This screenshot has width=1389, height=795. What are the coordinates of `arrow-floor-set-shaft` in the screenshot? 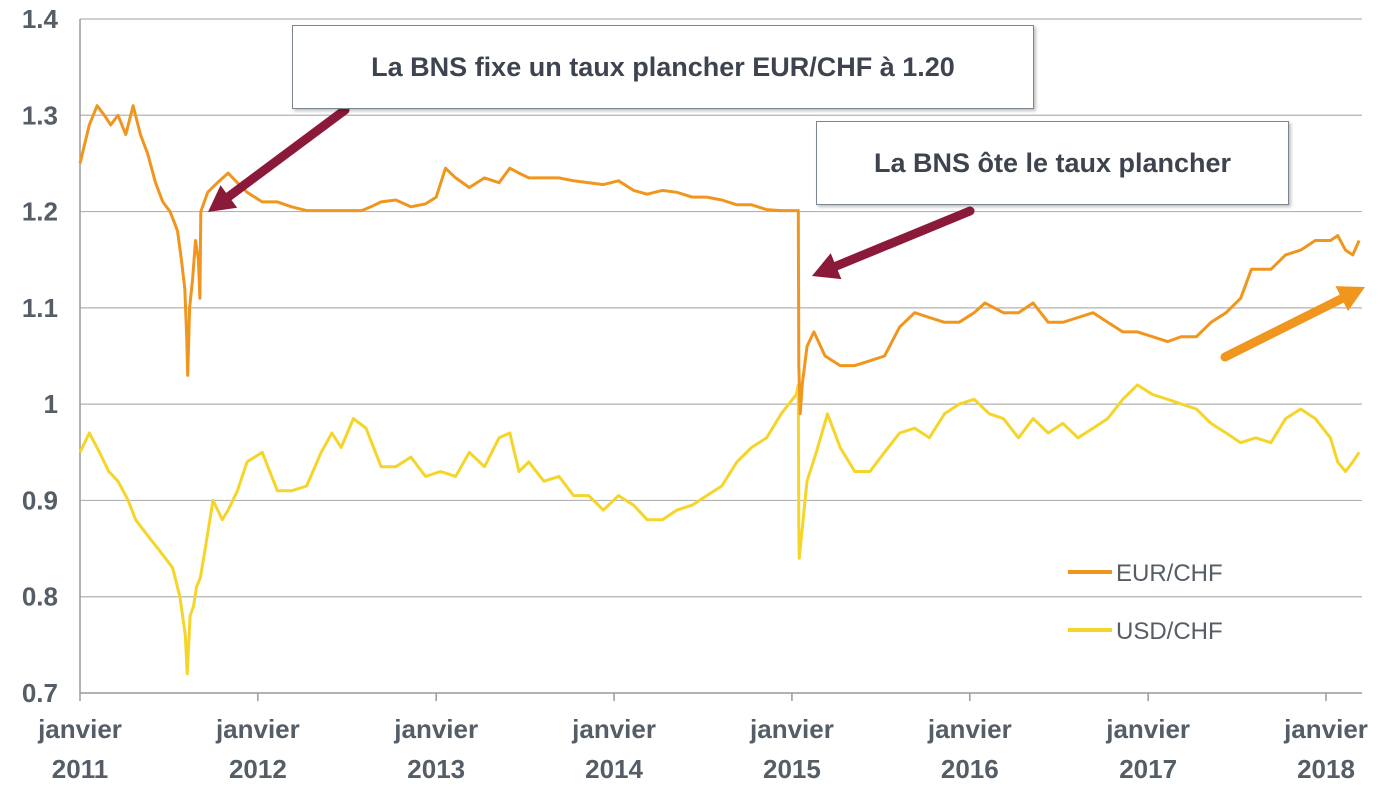 It's located at (287, 153).